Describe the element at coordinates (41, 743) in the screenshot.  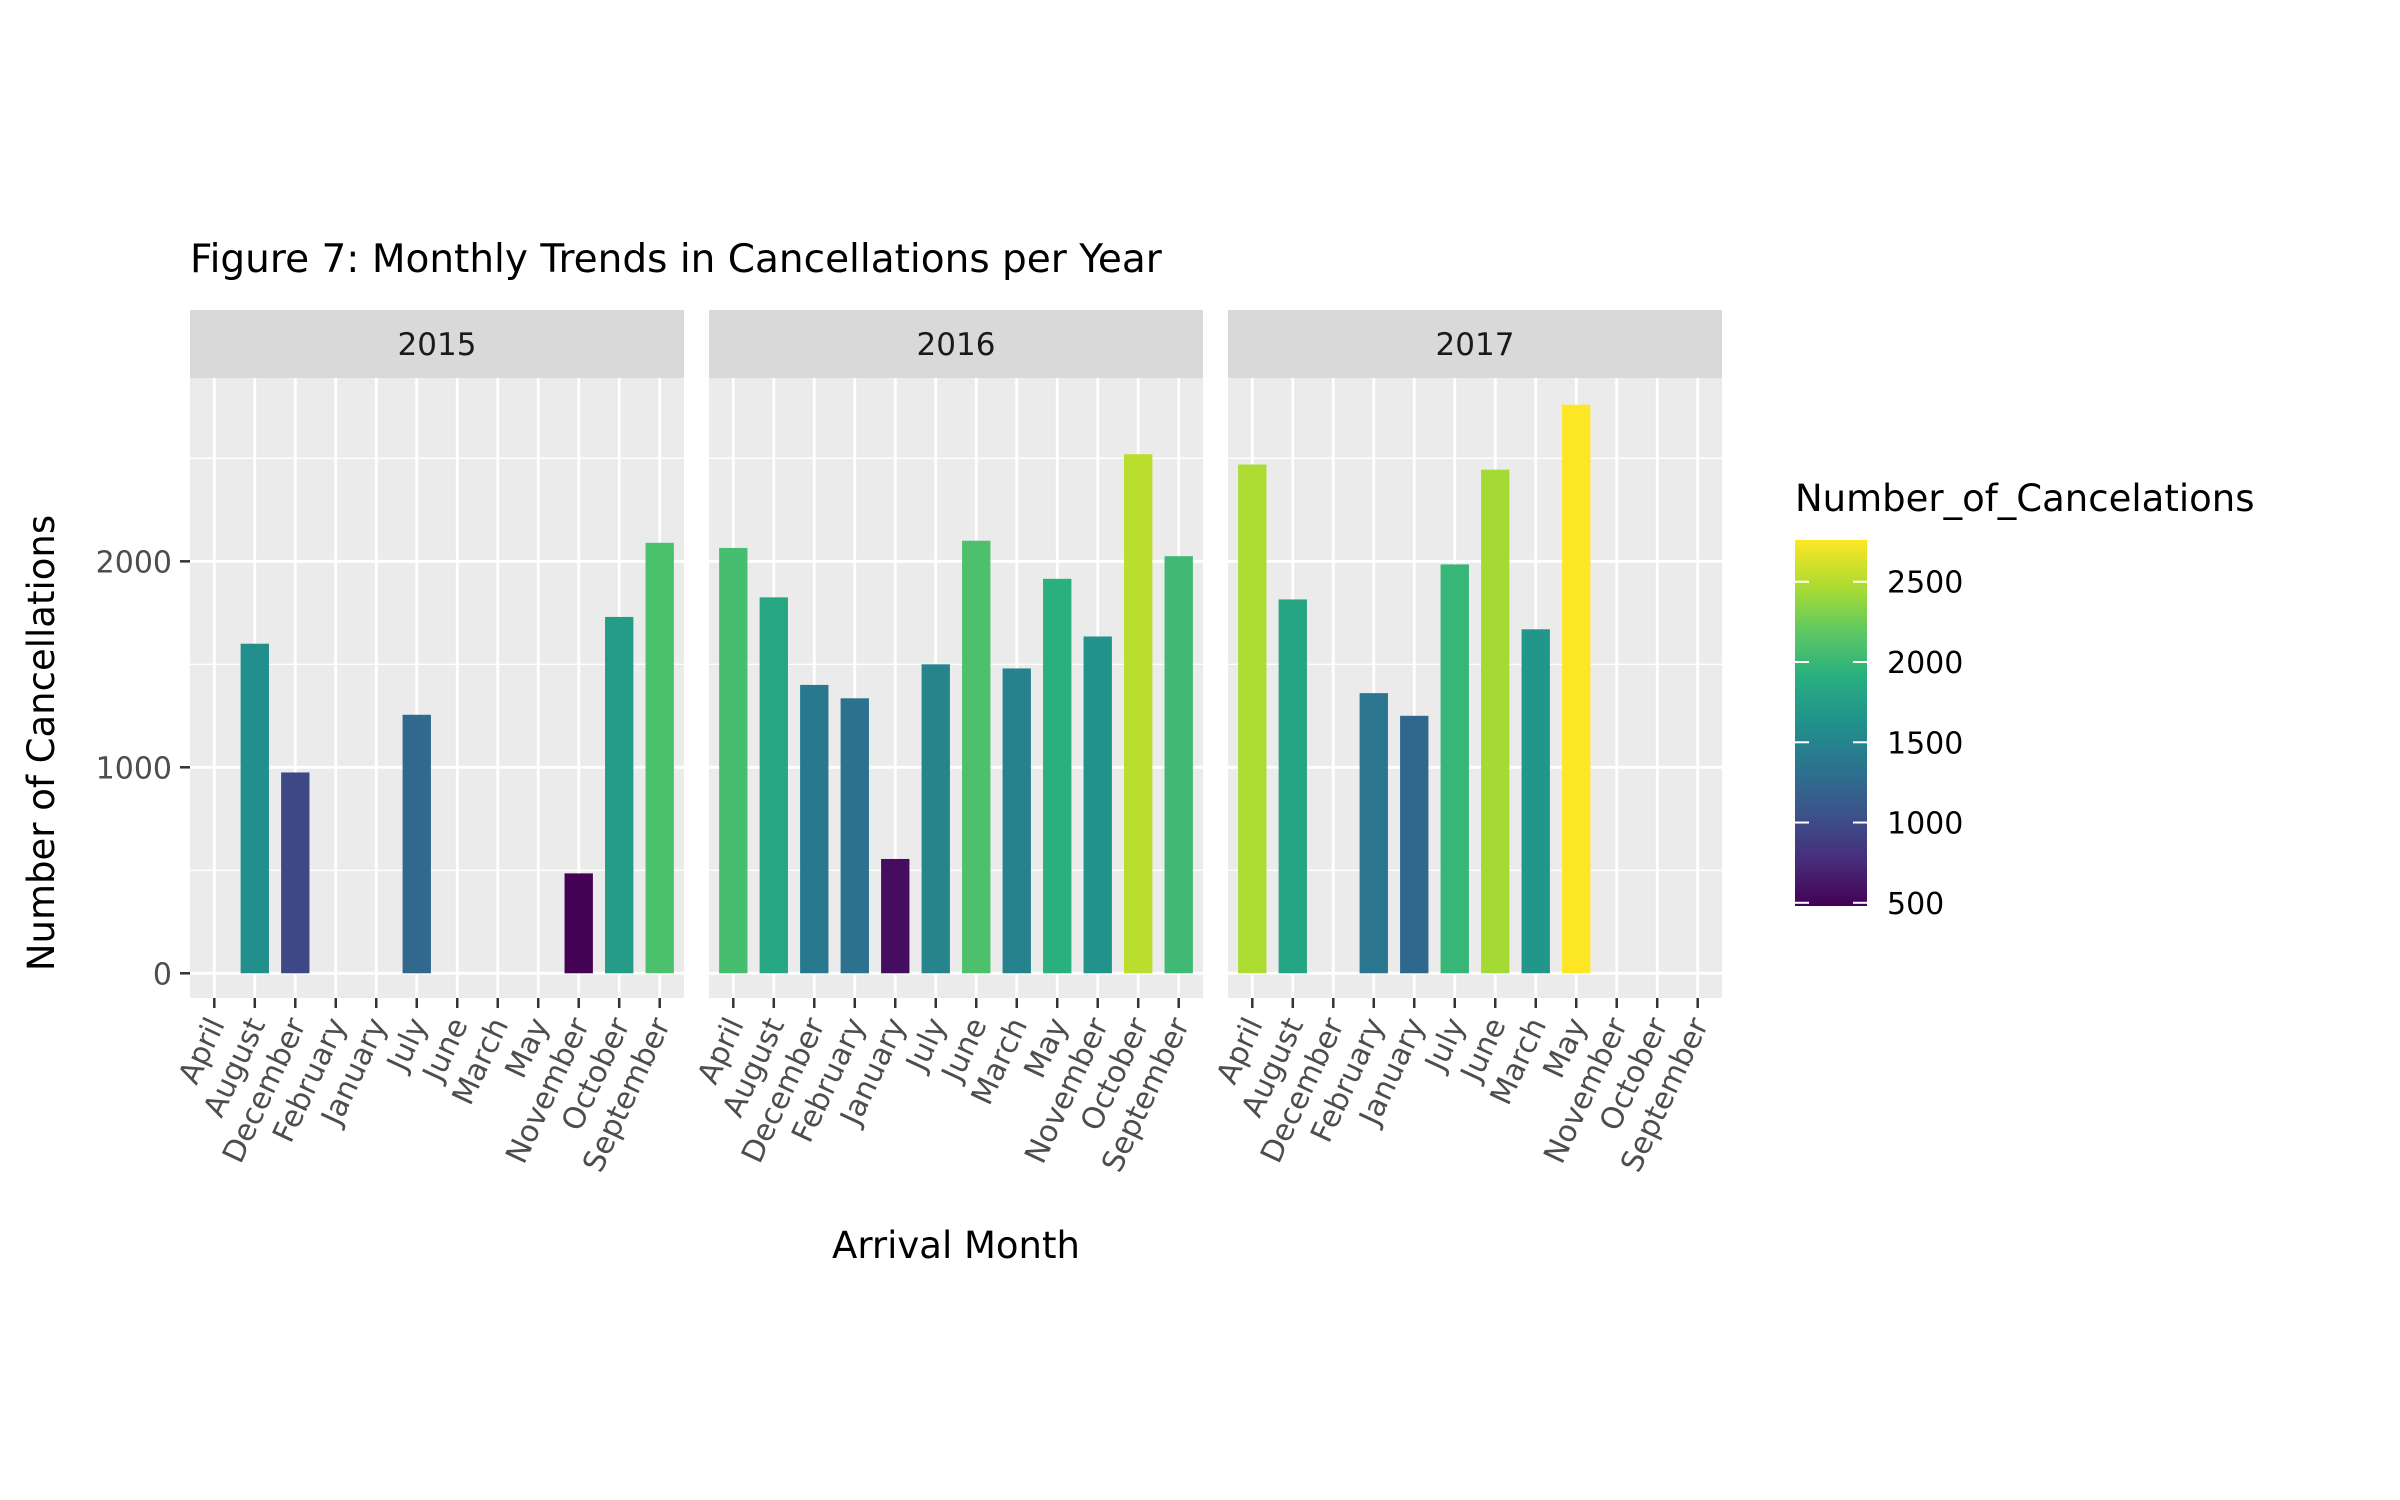
I see `y-axis-label: Number of Cancellations` at that location.